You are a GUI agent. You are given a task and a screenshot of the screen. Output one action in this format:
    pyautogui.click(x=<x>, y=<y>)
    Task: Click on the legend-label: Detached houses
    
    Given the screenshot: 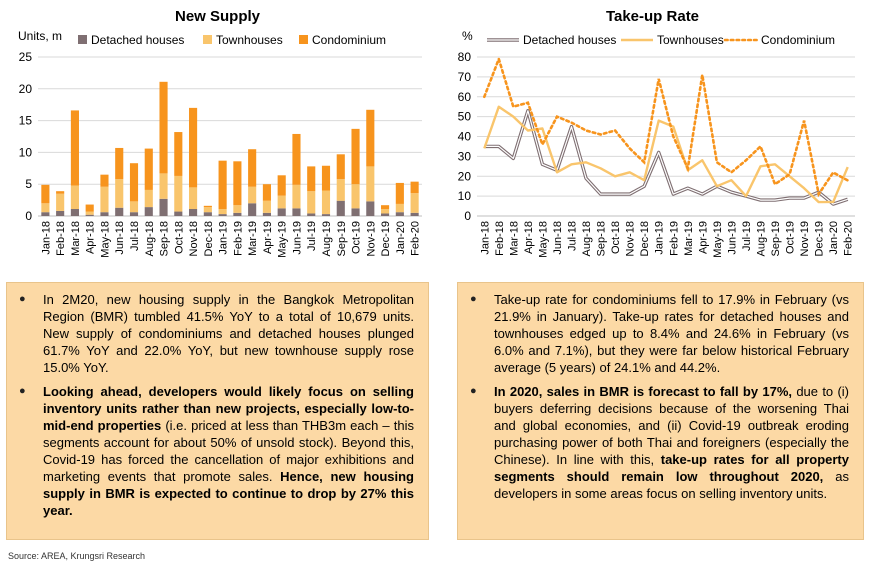 What is the action you would take?
    pyautogui.click(x=569, y=40)
    